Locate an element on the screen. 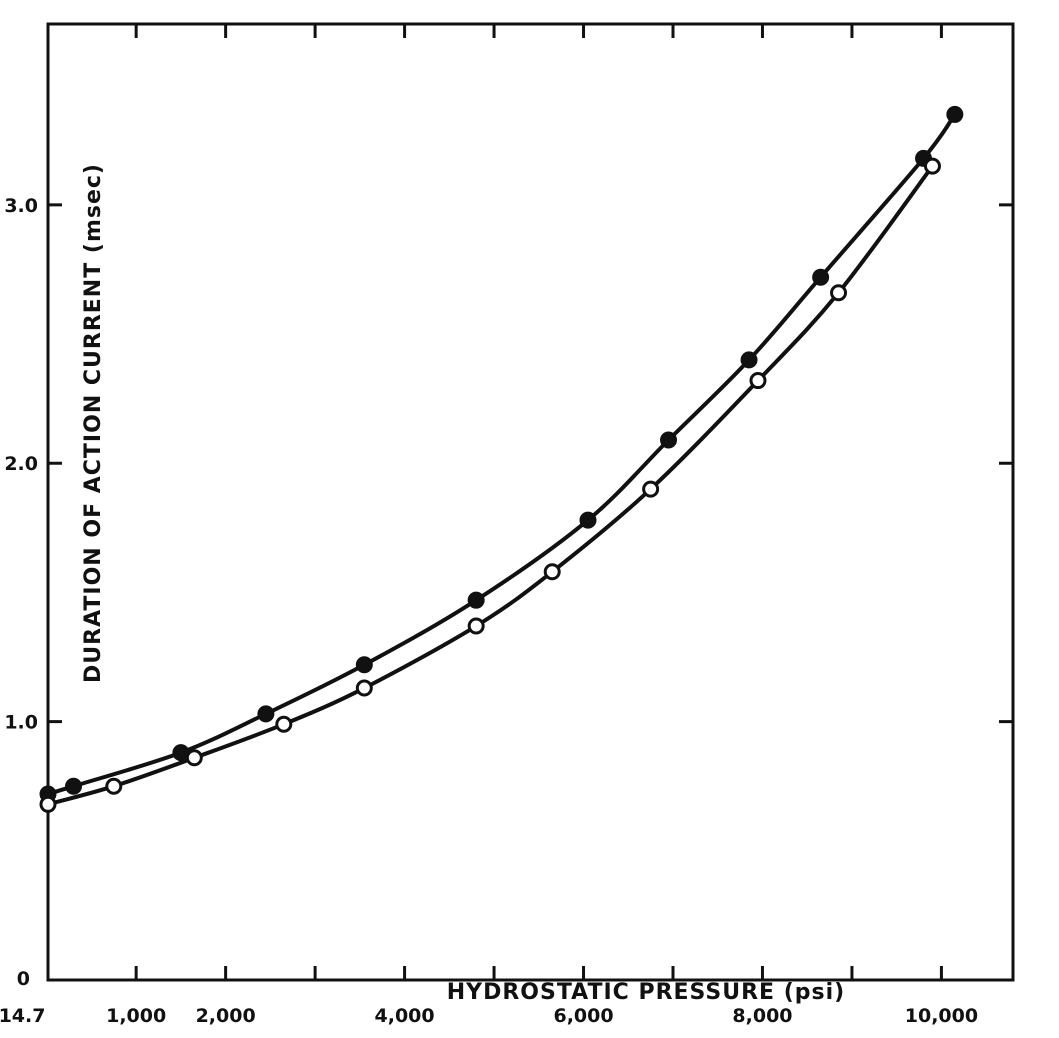 The width and height of the screenshot is (1059, 1038). x-tick-label: 10,000 is located at coordinates (941, 1016).